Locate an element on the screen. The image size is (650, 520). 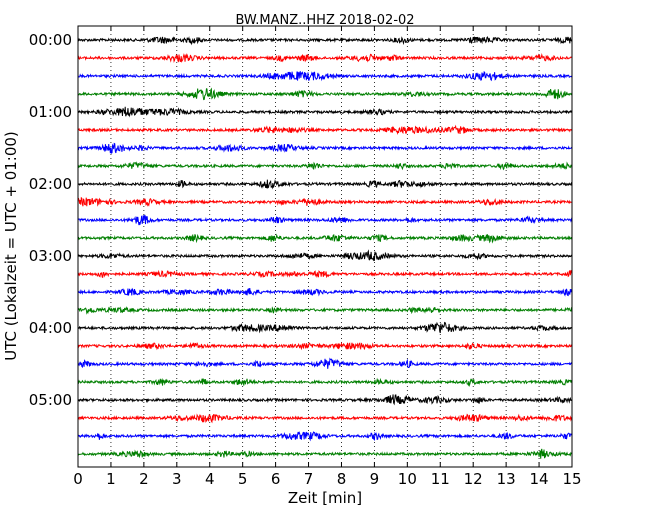
x-axis-label: Zeit [min] is located at coordinates (325, 498).